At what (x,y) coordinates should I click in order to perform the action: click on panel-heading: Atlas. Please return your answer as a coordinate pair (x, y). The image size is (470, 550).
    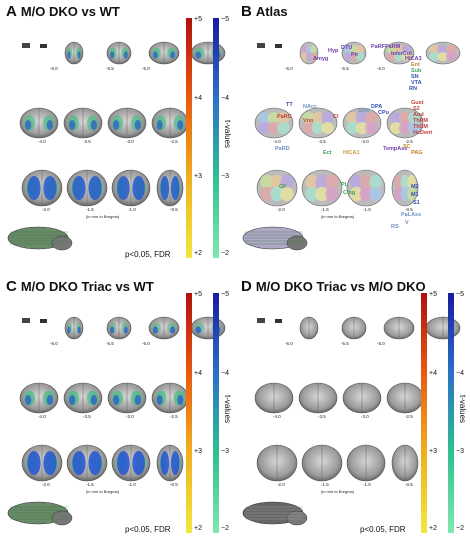
    Looking at the image, I should click on (271, 11).